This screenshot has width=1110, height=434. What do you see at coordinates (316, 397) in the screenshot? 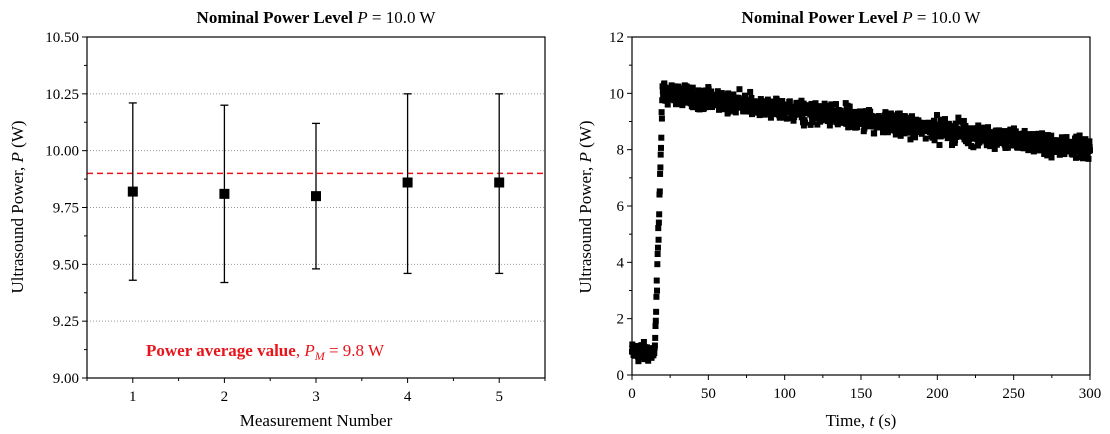
I see `left-x-tick-label: 3` at bounding box center [316, 397].